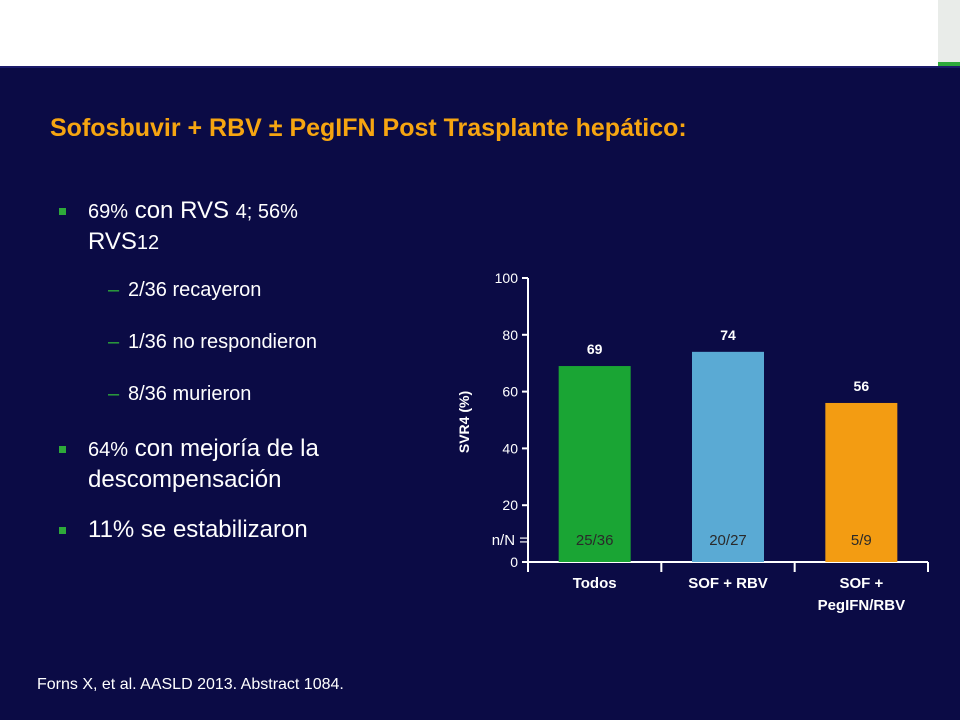  Describe the element at coordinates (223, 342) in the screenshot. I see `sub-bullet-nonresponse-text: 1/36 no respondieron` at that location.